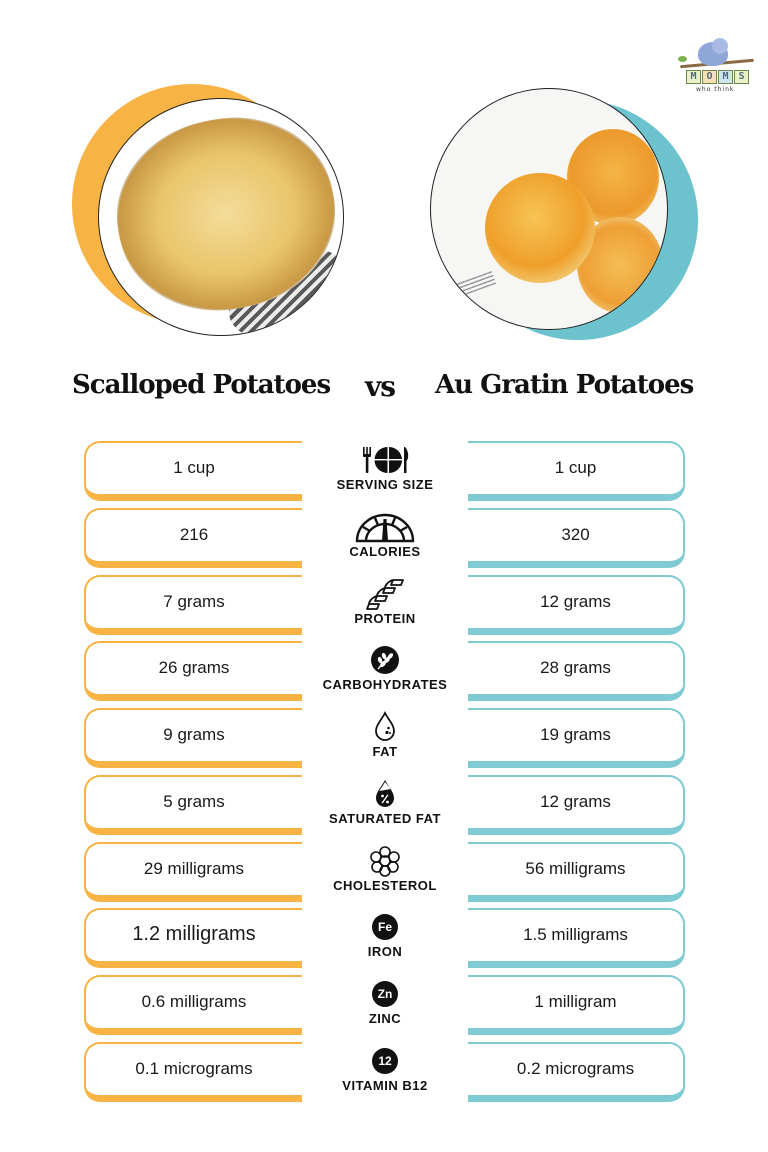 The height and width of the screenshot is (1152, 768). I want to click on left-value-pill: 1.2 milligrams, so click(193, 938).